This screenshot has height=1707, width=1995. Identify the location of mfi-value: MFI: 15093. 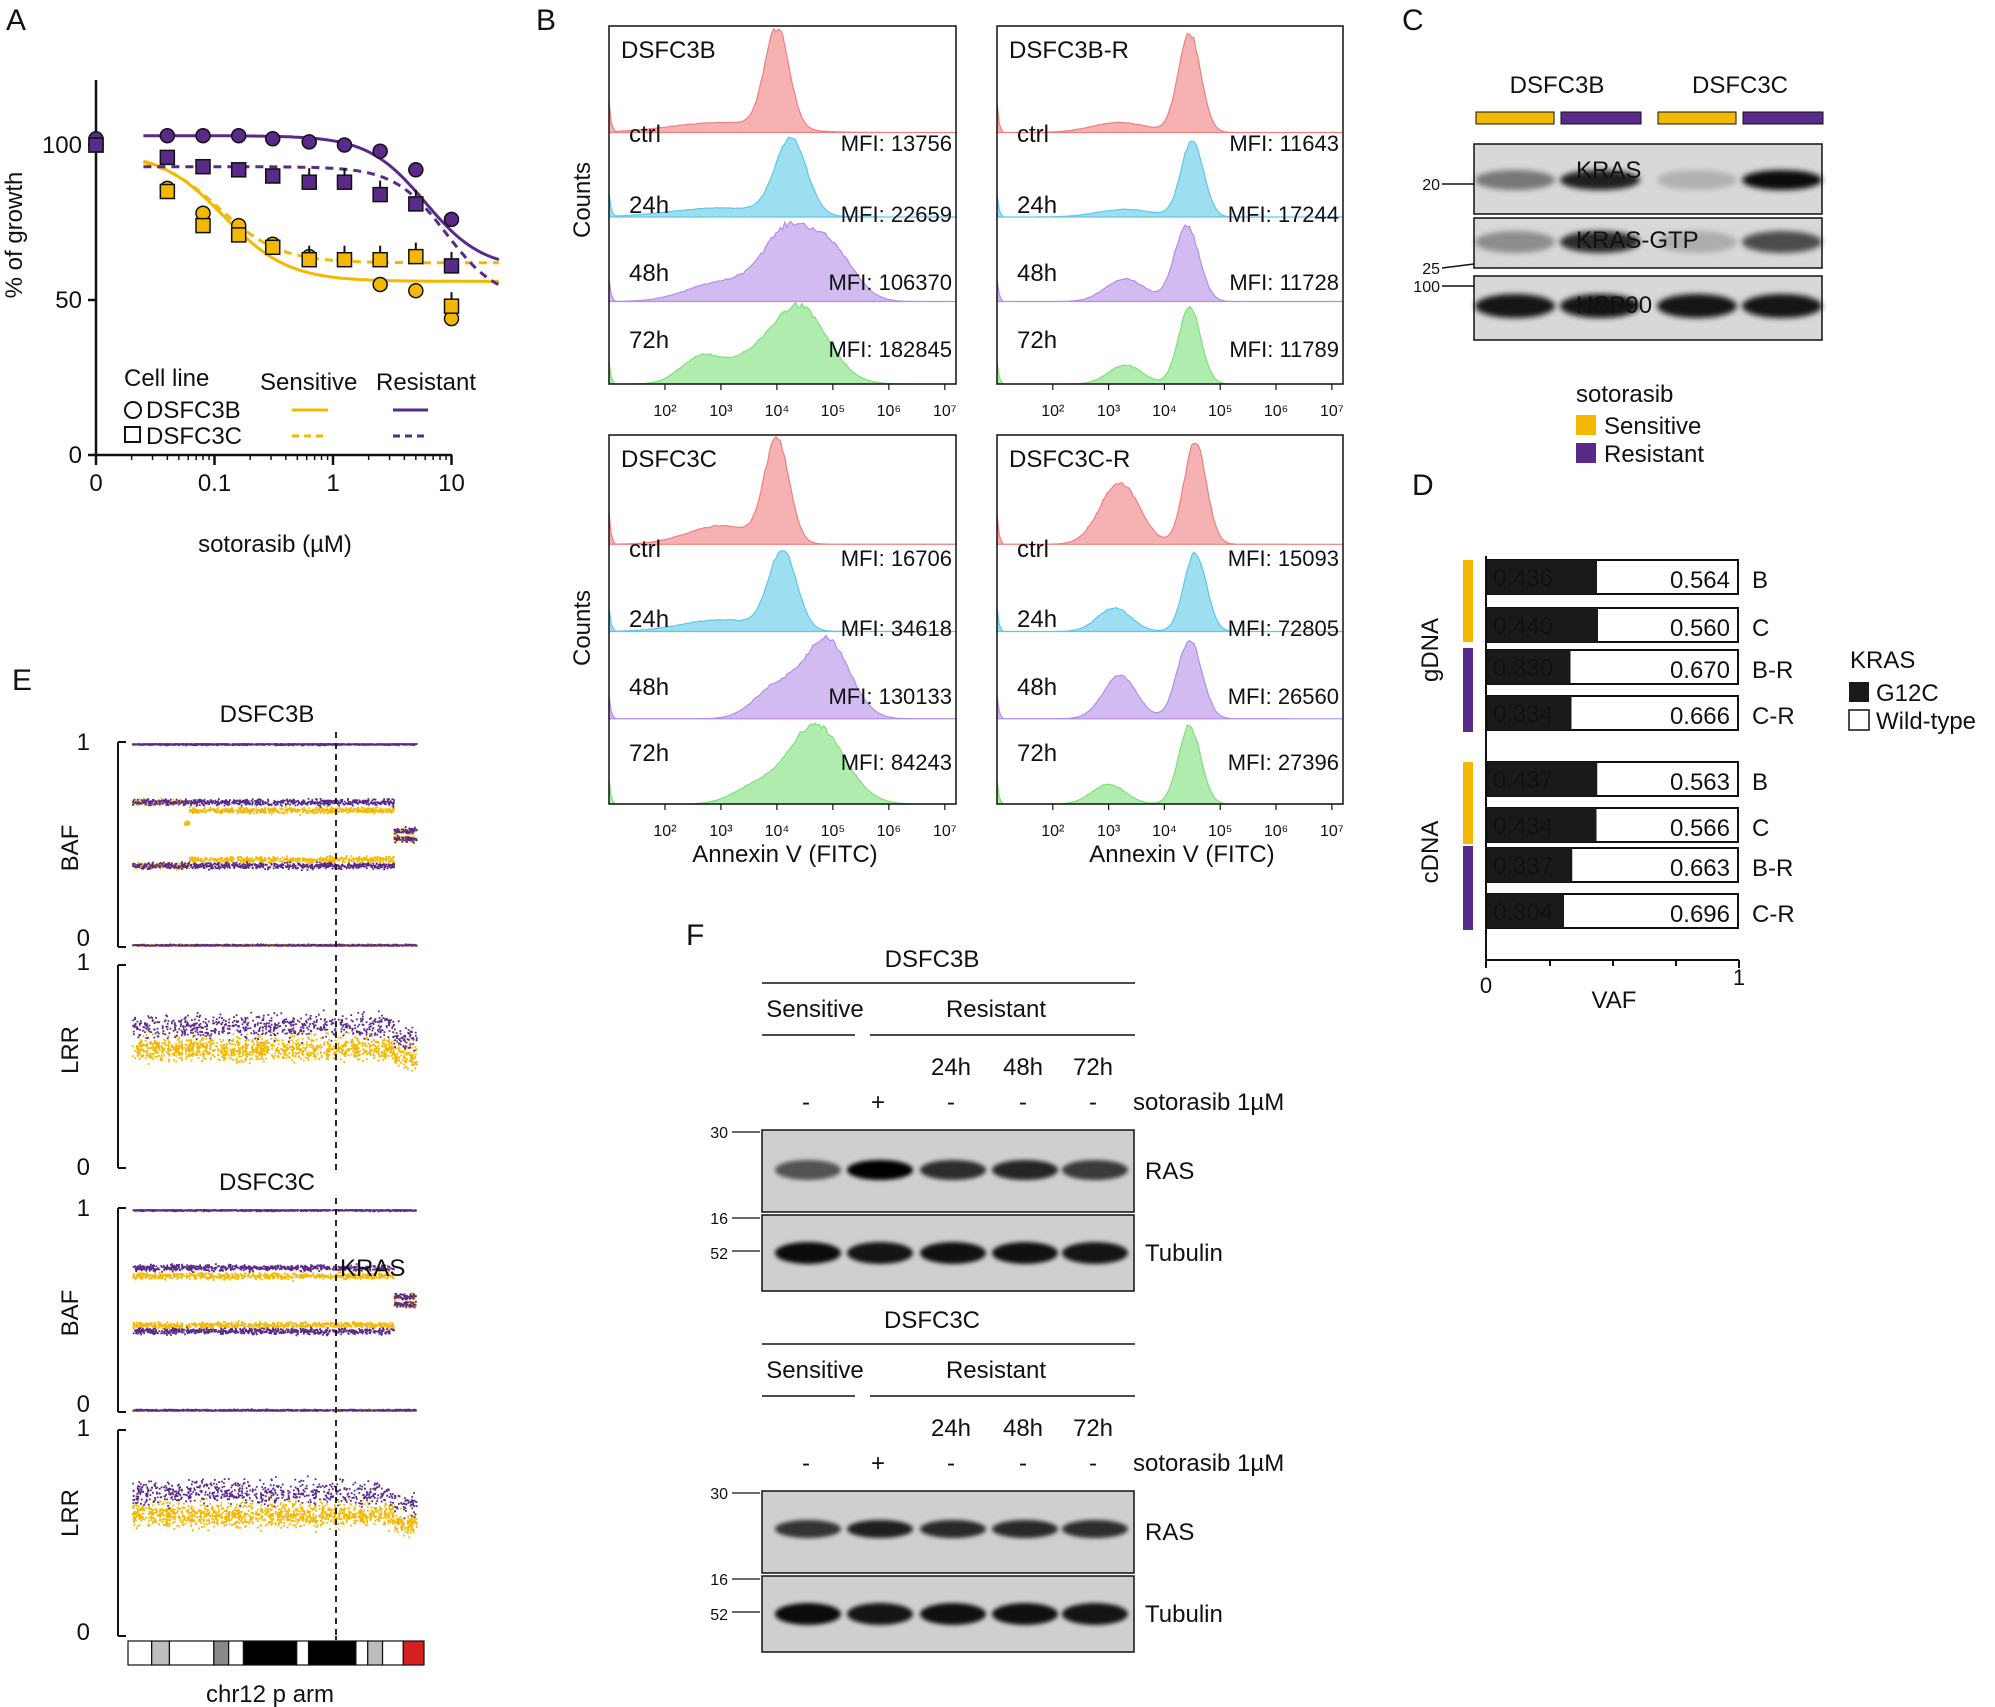
(1283, 558).